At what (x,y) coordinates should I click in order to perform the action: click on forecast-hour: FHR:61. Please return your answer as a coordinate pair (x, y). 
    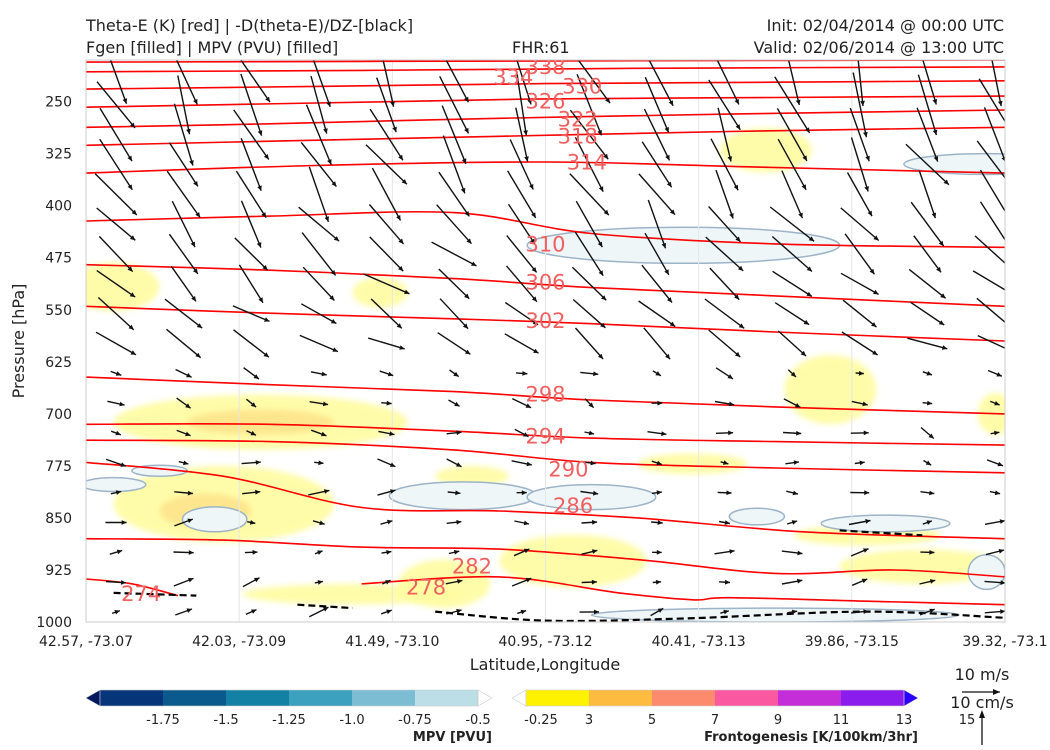
    Looking at the image, I should click on (541, 47).